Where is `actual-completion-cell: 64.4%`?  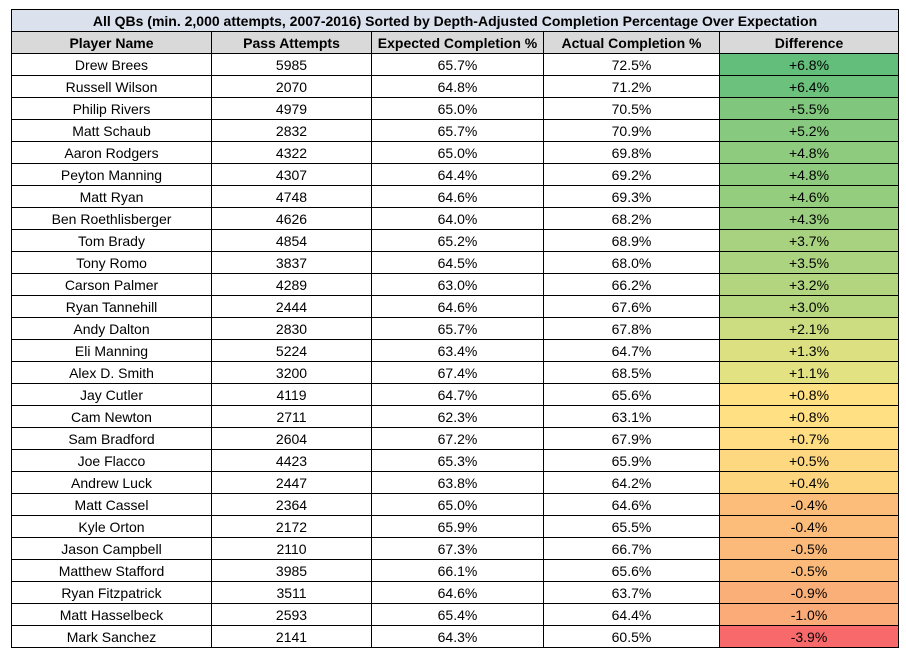 actual-completion-cell: 64.4% is located at coordinates (631, 614).